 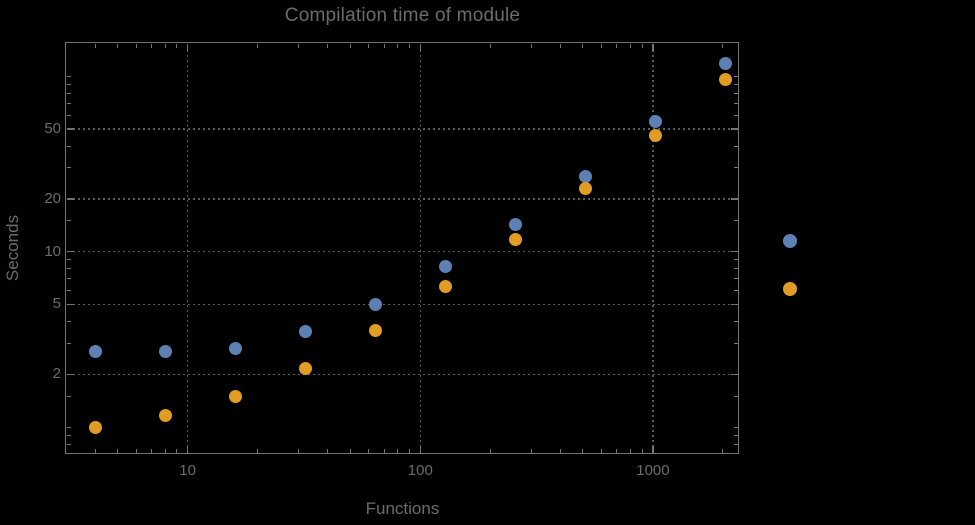 What do you see at coordinates (187, 248) in the screenshot?
I see `x-gridline` at bounding box center [187, 248].